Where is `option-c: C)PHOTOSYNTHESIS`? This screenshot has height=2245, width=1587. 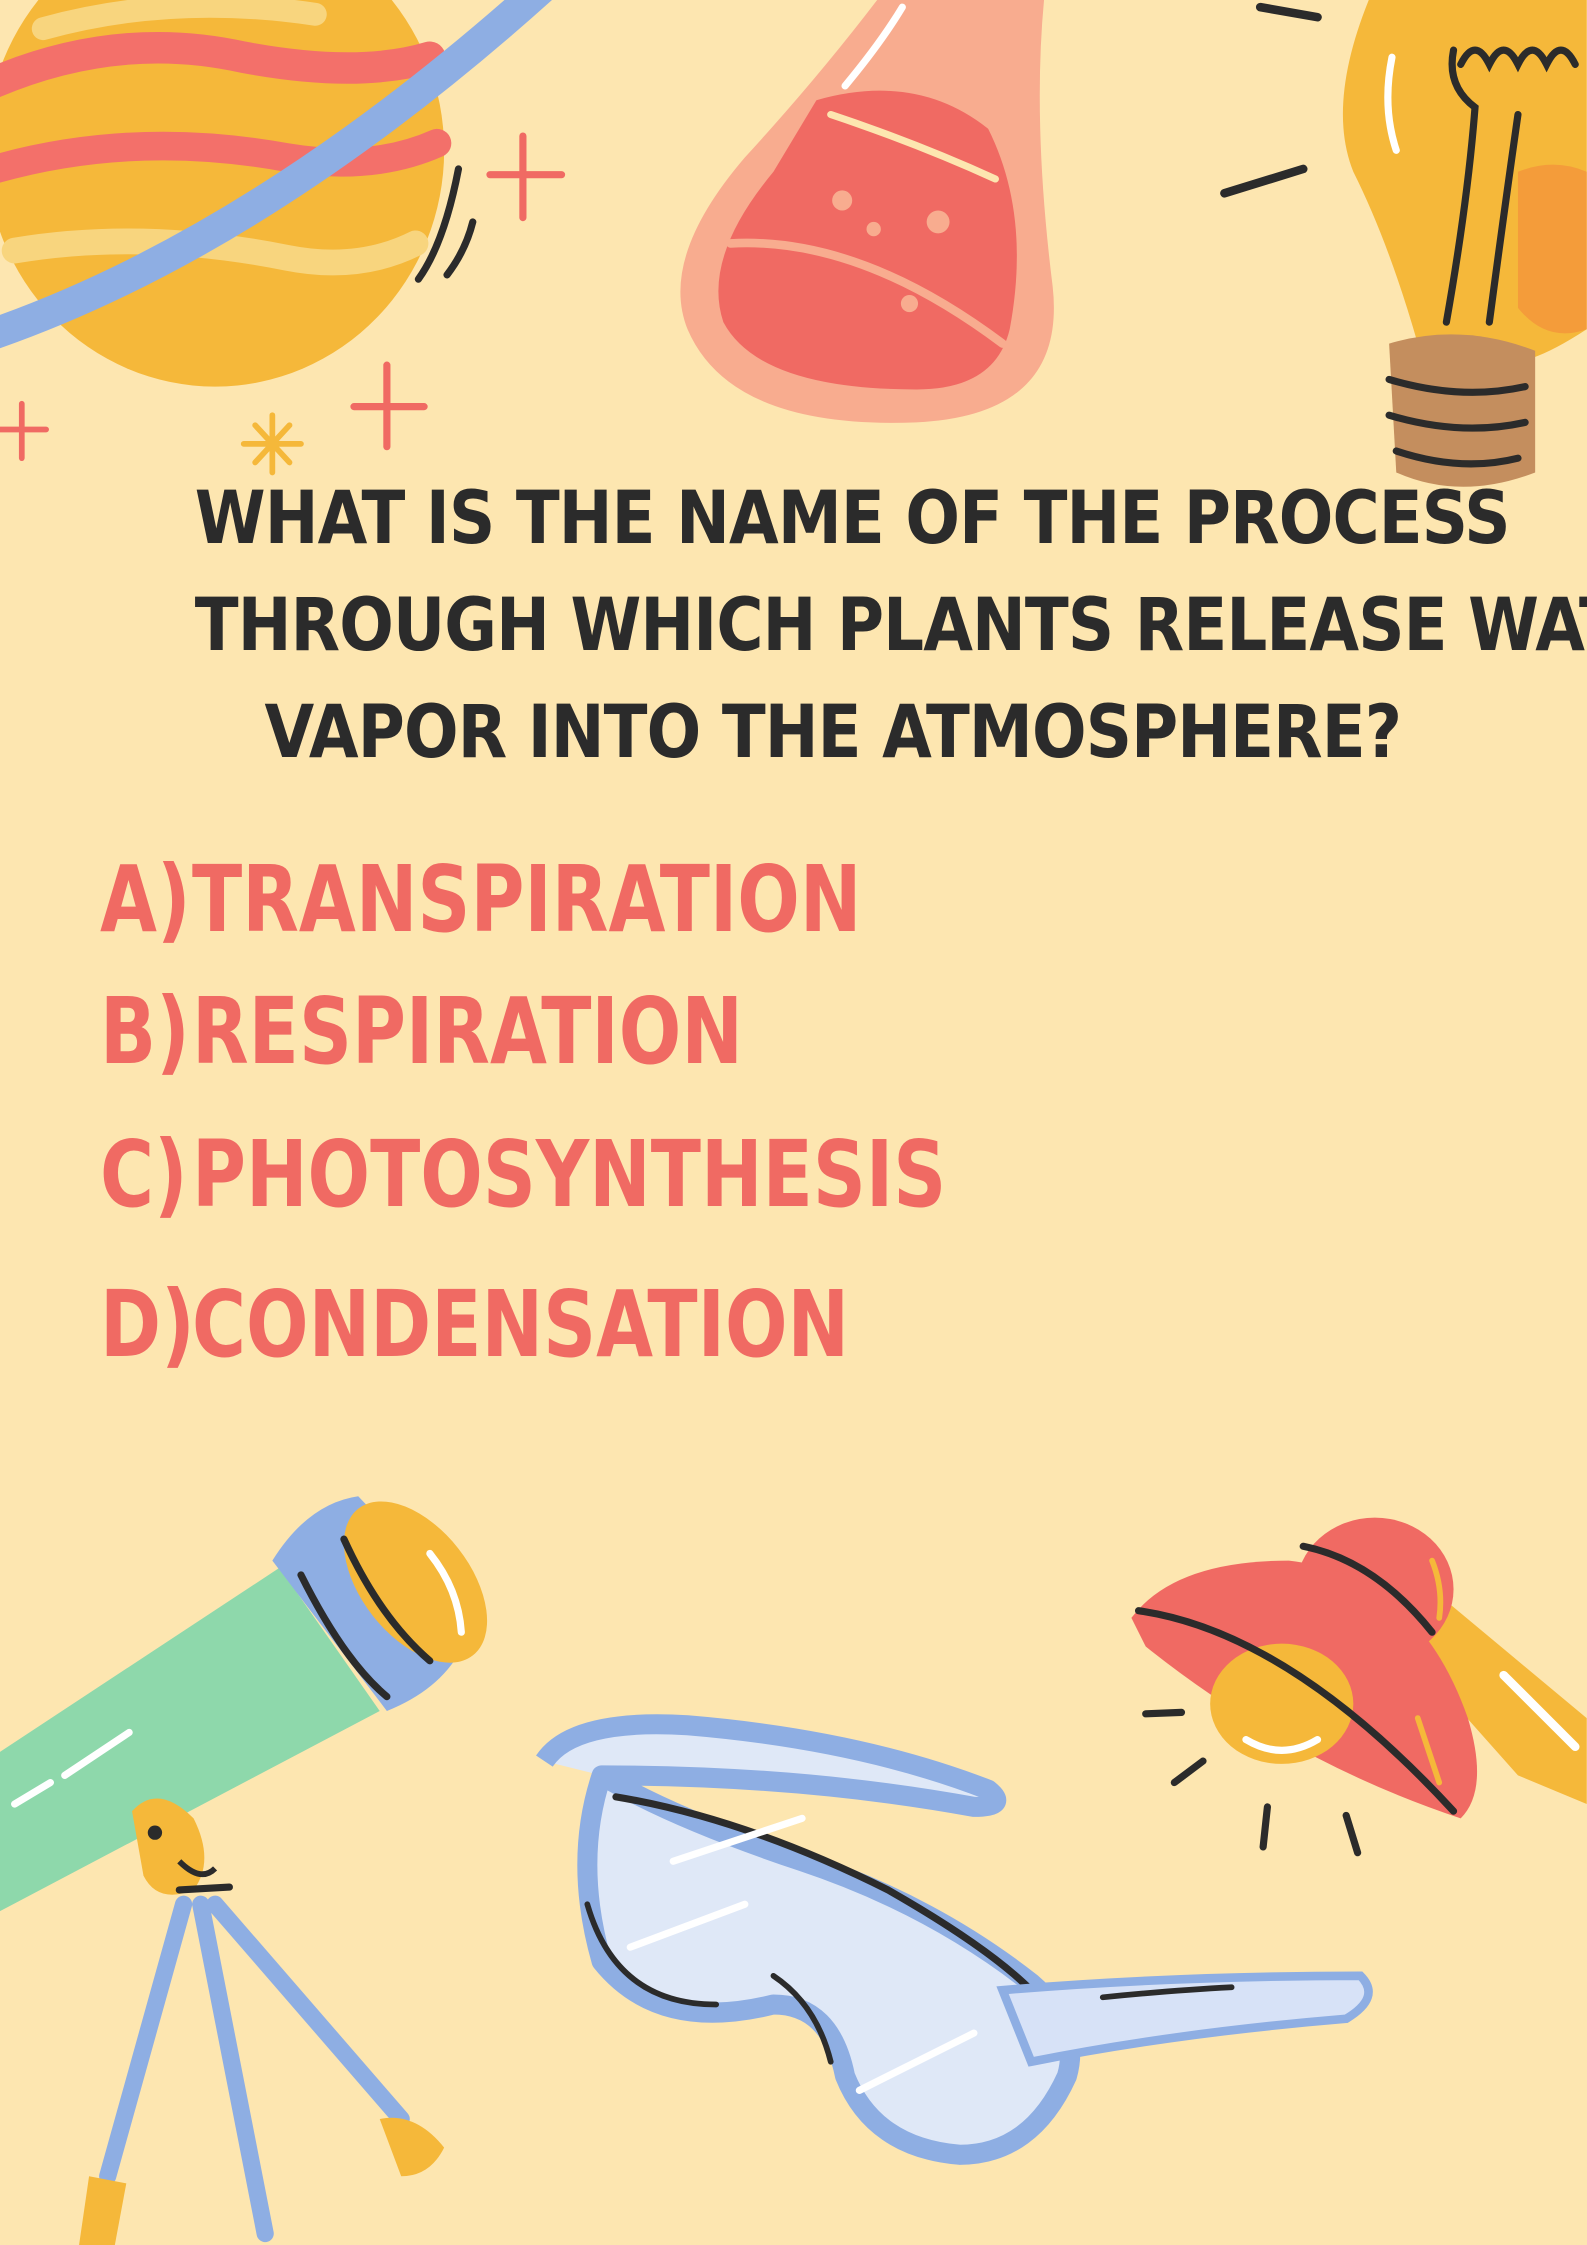 option-c: C)PHOTOSYNTHESIS is located at coordinates (523, 1175).